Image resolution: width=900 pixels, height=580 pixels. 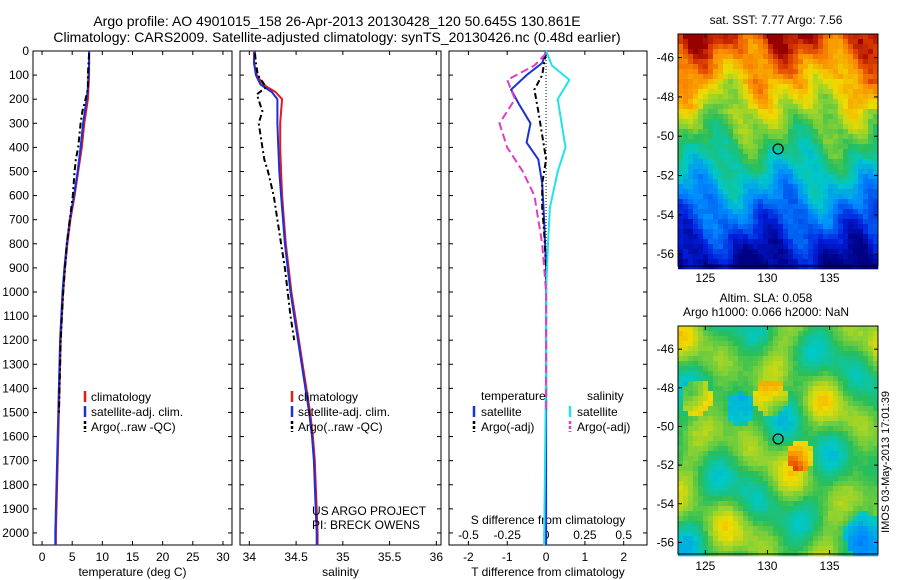 I want to click on x-tick-label: 10, so click(x=103, y=557).